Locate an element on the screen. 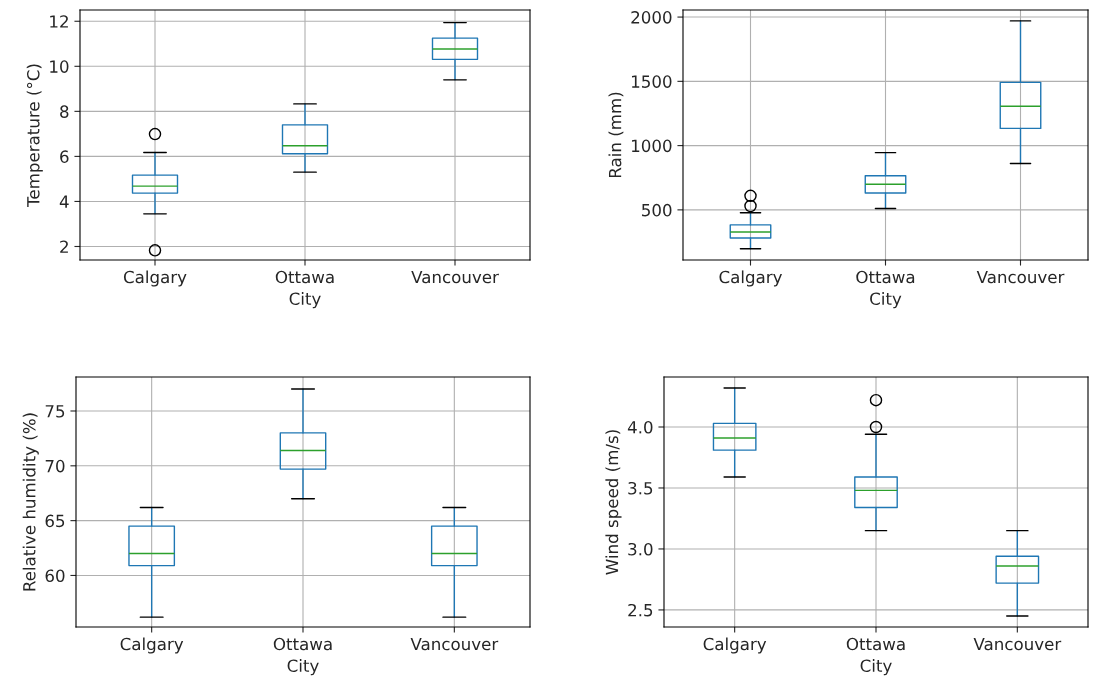  y-tick-label: 2000 is located at coordinates (651, 17).